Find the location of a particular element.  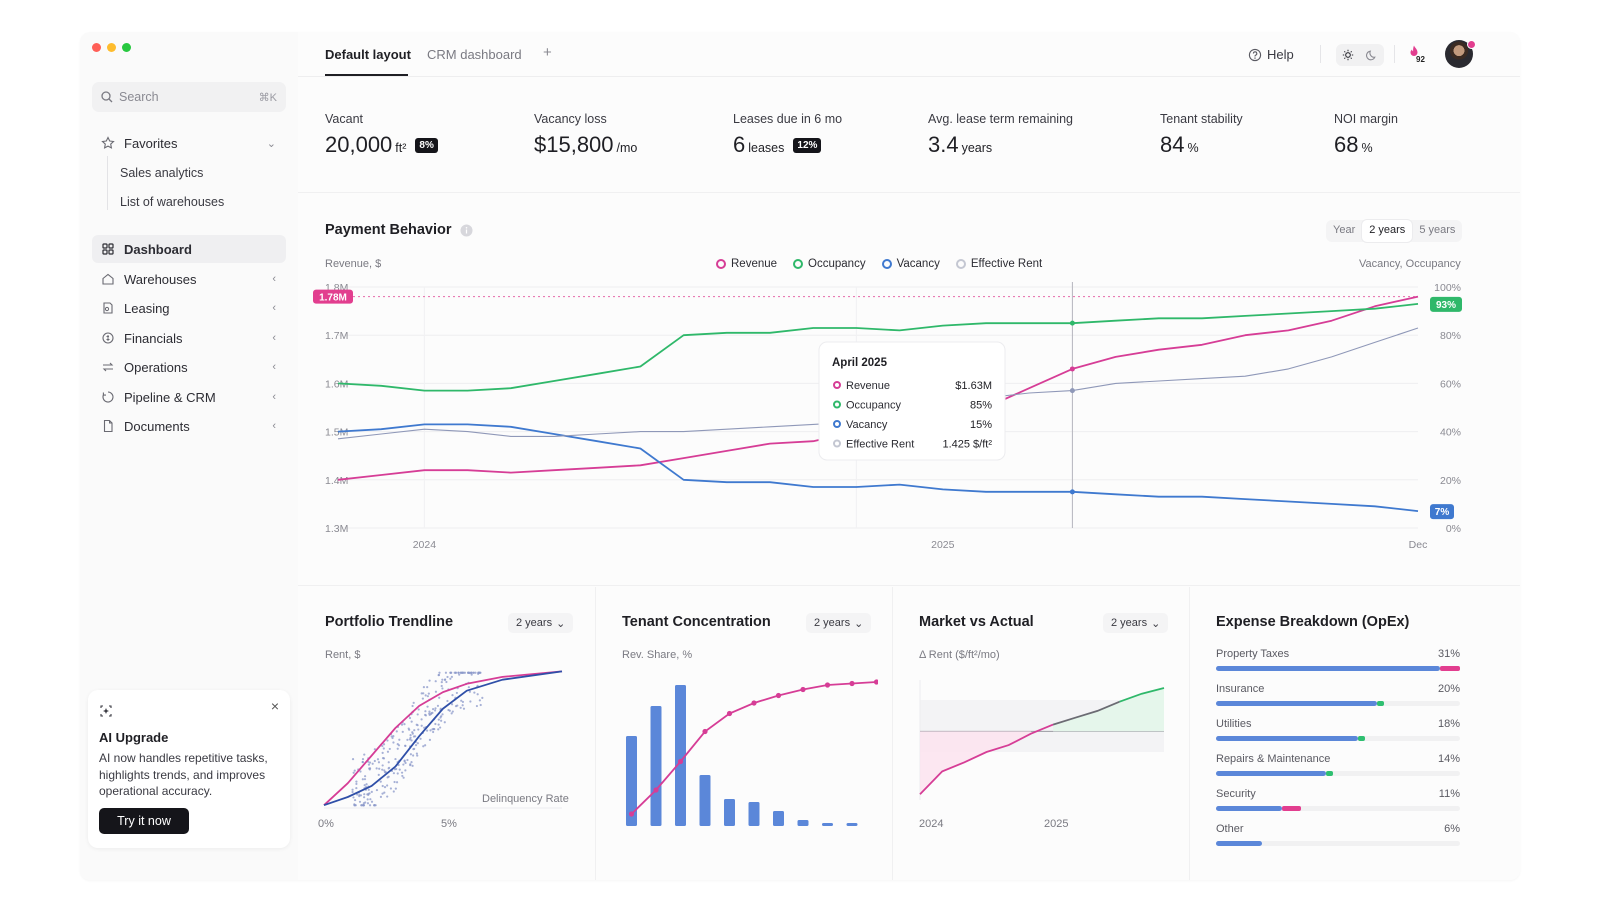

notifications-button: 92 is located at coordinates (1417, 55).